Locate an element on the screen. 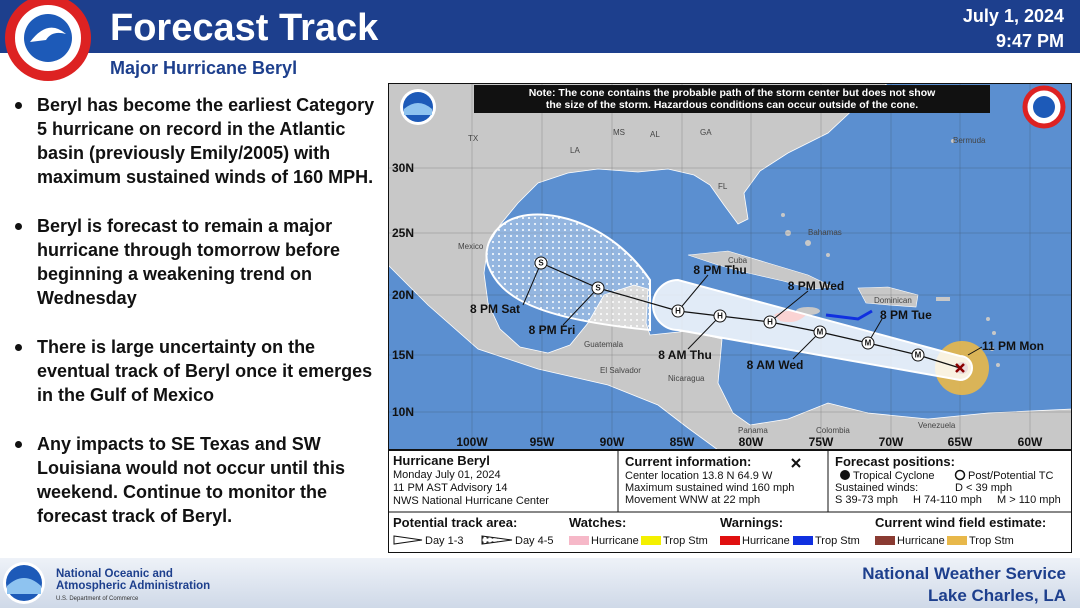  cuba is located at coordinates (761, 270).